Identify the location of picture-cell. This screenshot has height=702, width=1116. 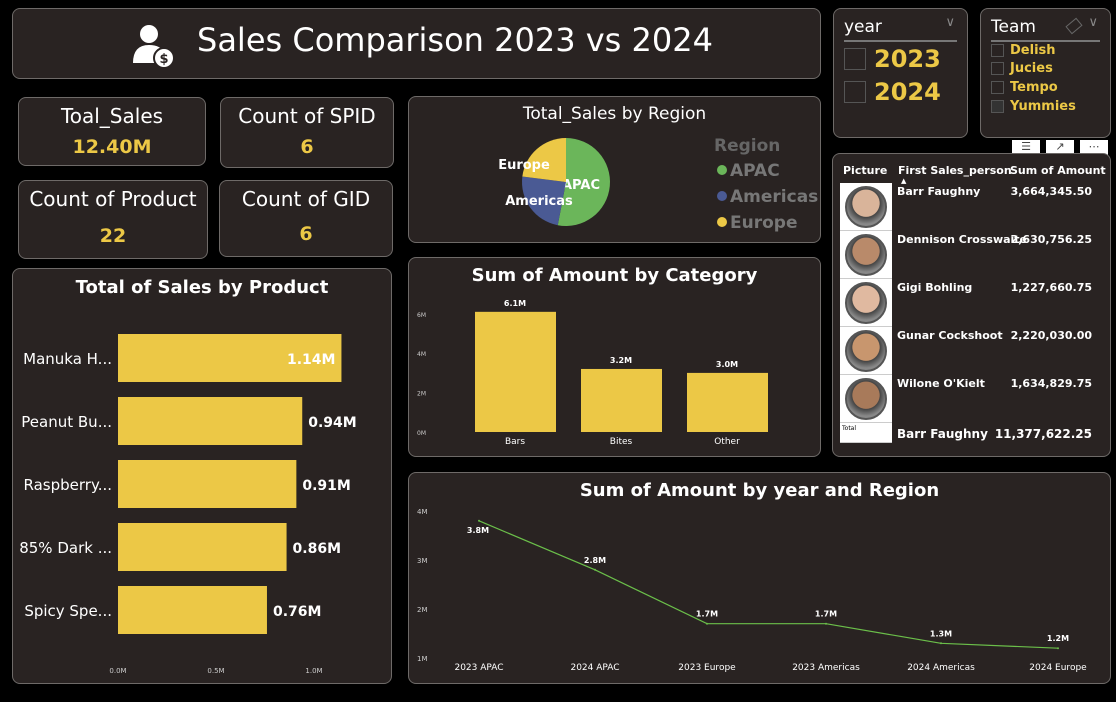
(866, 399).